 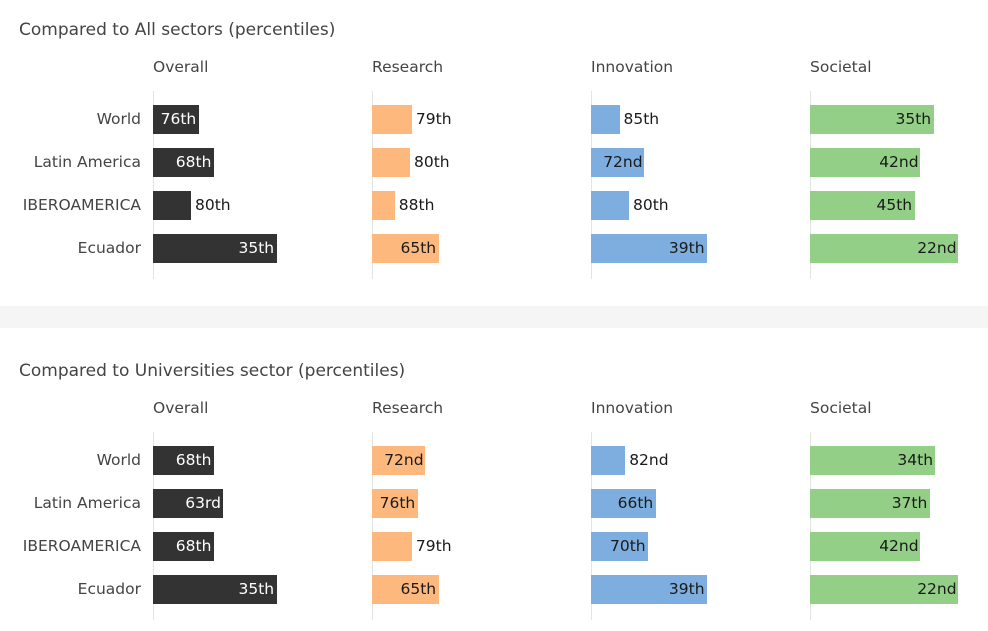 I want to click on innovation-bar-label: 85th, so click(x=641, y=119).